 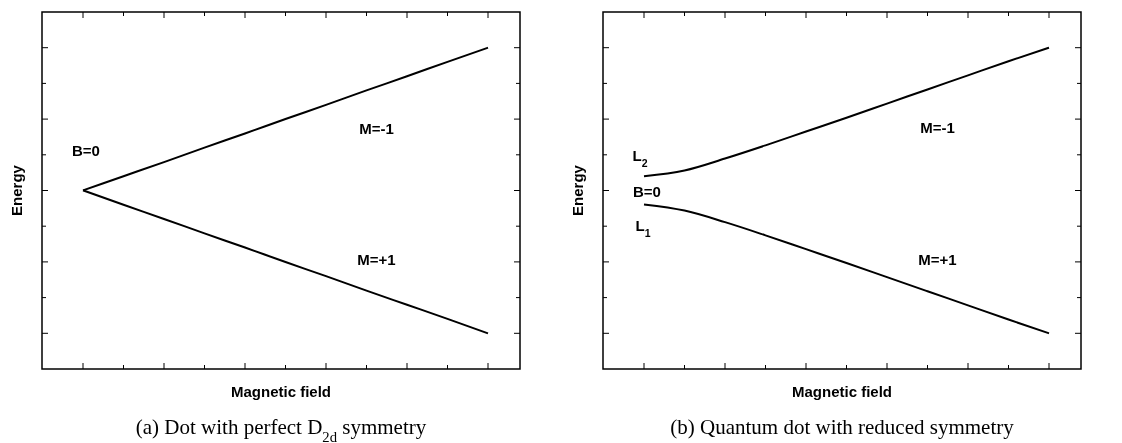 What do you see at coordinates (842, 427) in the screenshot?
I see `text: (b) Quantum dot with reduced symmetry` at bounding box center [842, 427].